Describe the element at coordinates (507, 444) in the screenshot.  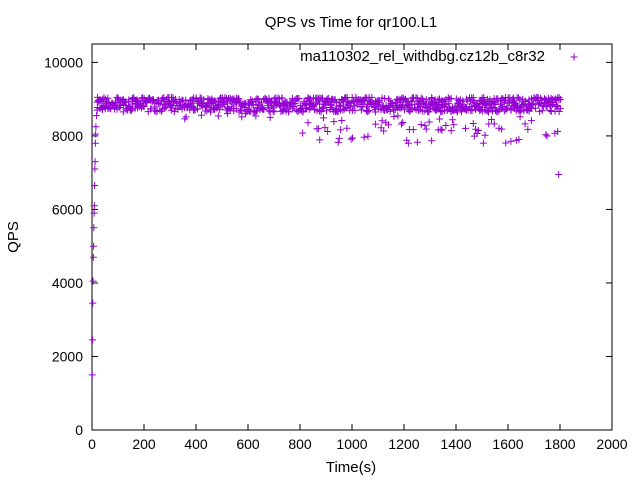
I see `x-tick-label: 1600` at that location.